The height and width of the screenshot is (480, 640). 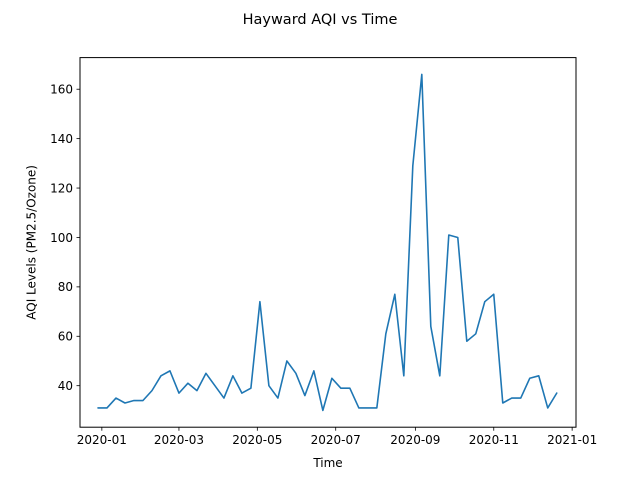 I want to click on y-axis: 40 60 80 100 120 140 160, so click(x=65, y=238).